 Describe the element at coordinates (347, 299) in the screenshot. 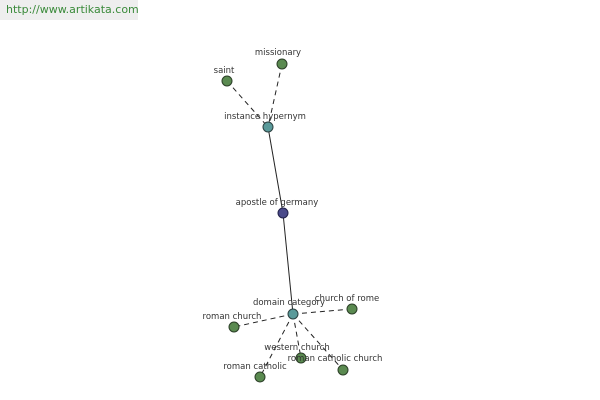

I see `node-label: church of rome` at that location.